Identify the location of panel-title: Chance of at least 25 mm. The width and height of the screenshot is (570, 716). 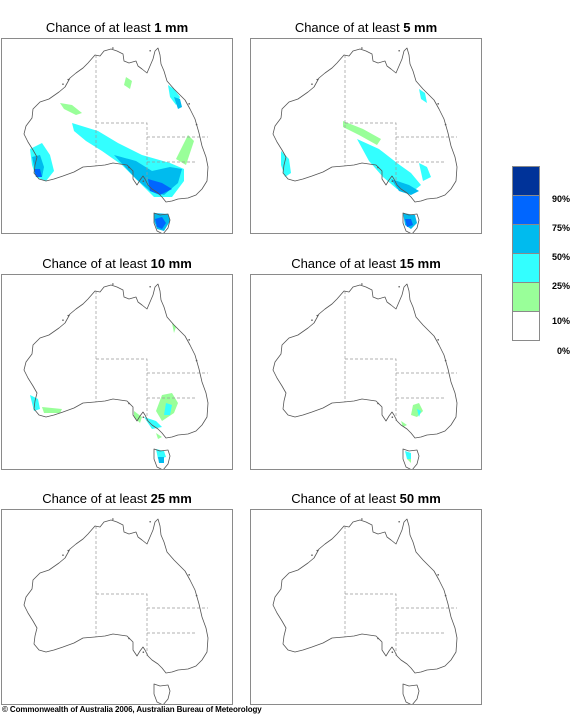
(117, 498).